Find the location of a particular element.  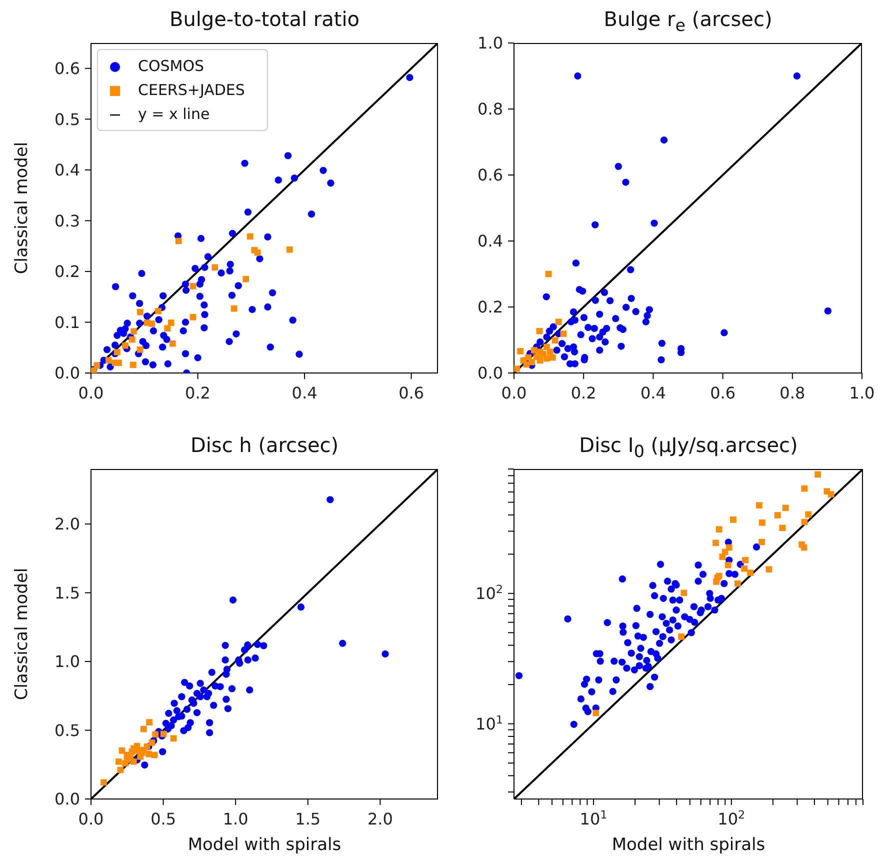

x-tick-label: 2.0 is located at coordinates (380, 818).